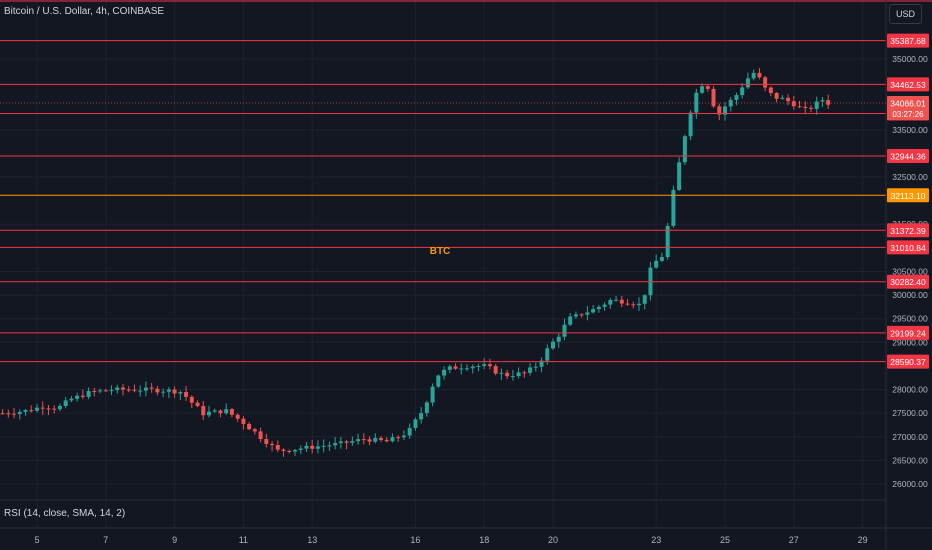 The height and width of the screenshot is (550, 932). What do you see at coordinates (908, 248) in the screenshot?
I see `level-label: 31010.84` at bounding box center [908, 248].